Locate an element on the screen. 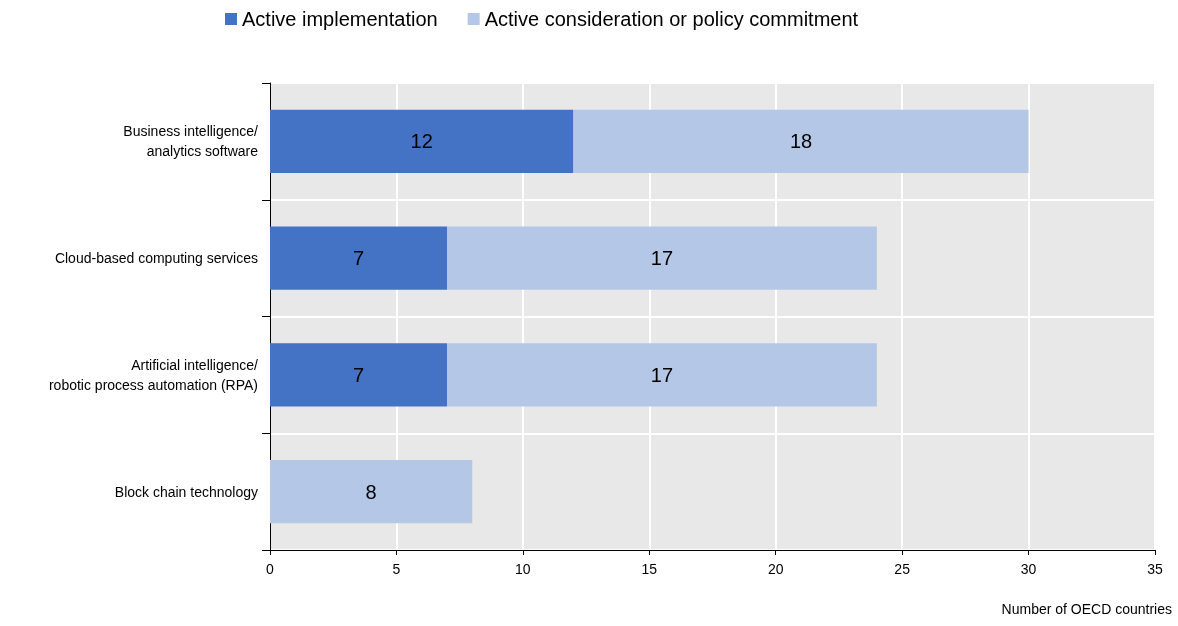 This screenshot has height=626, width=1178. data-label: 12 is located at coordinates (421, 141).